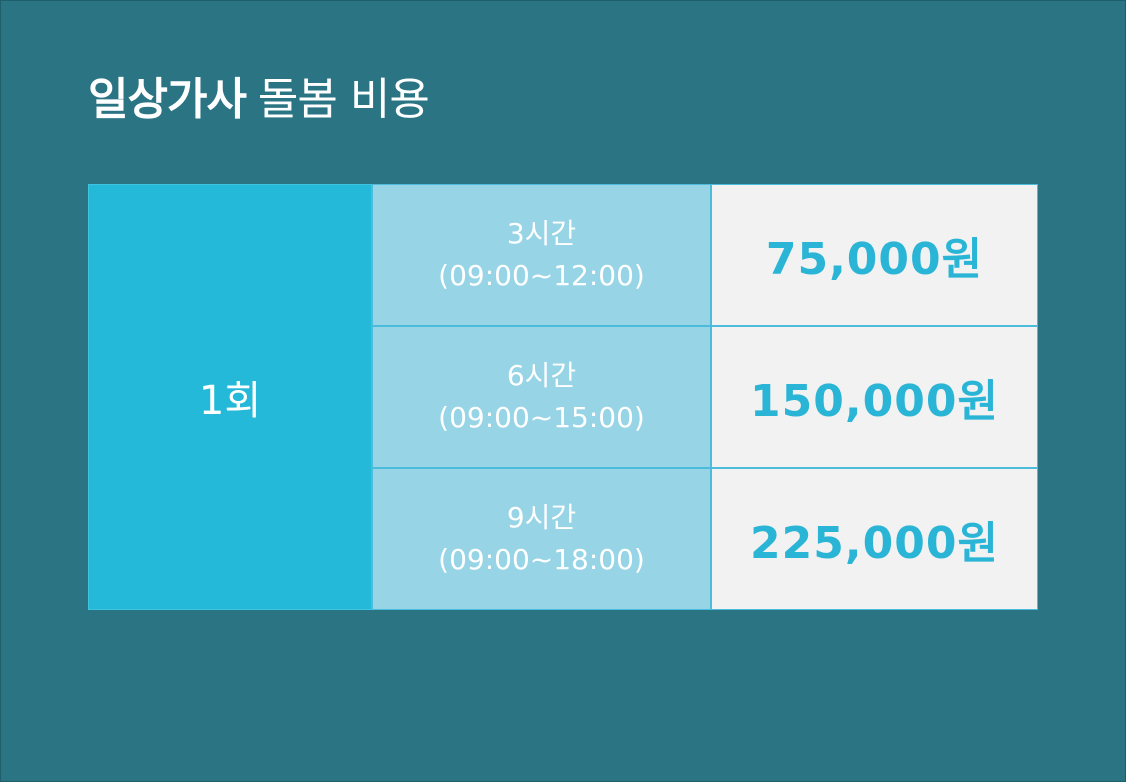  Describe the element at coordinates (541, 559) in the screenshot. I see `time-range-label: (09:00~18:00)` at that location.